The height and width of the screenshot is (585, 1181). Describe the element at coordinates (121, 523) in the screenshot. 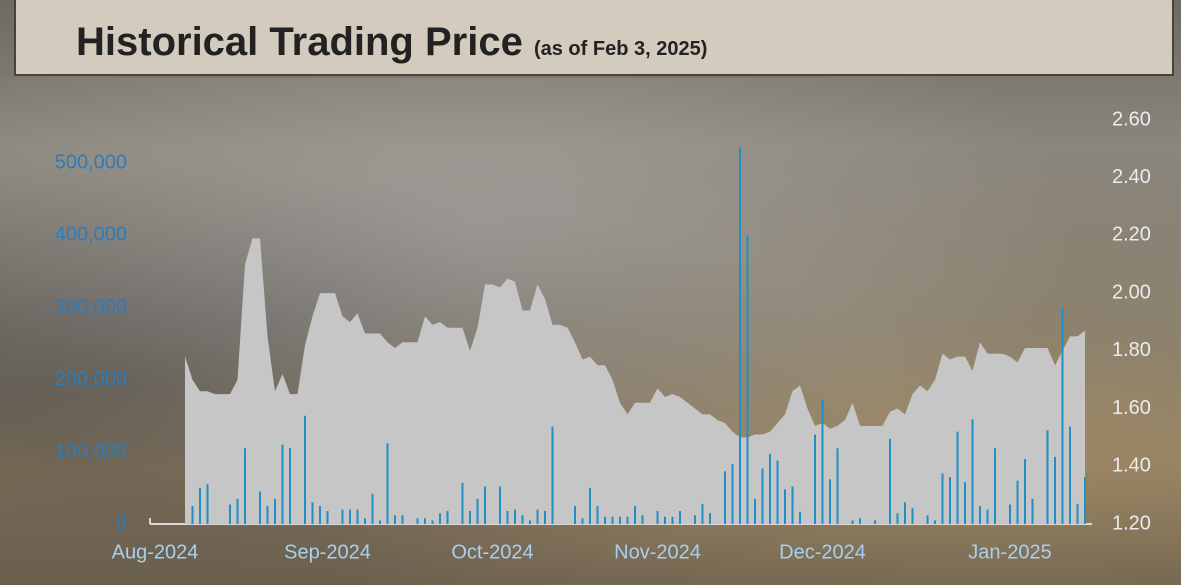

I see `y-tick-label: 0` at that location.